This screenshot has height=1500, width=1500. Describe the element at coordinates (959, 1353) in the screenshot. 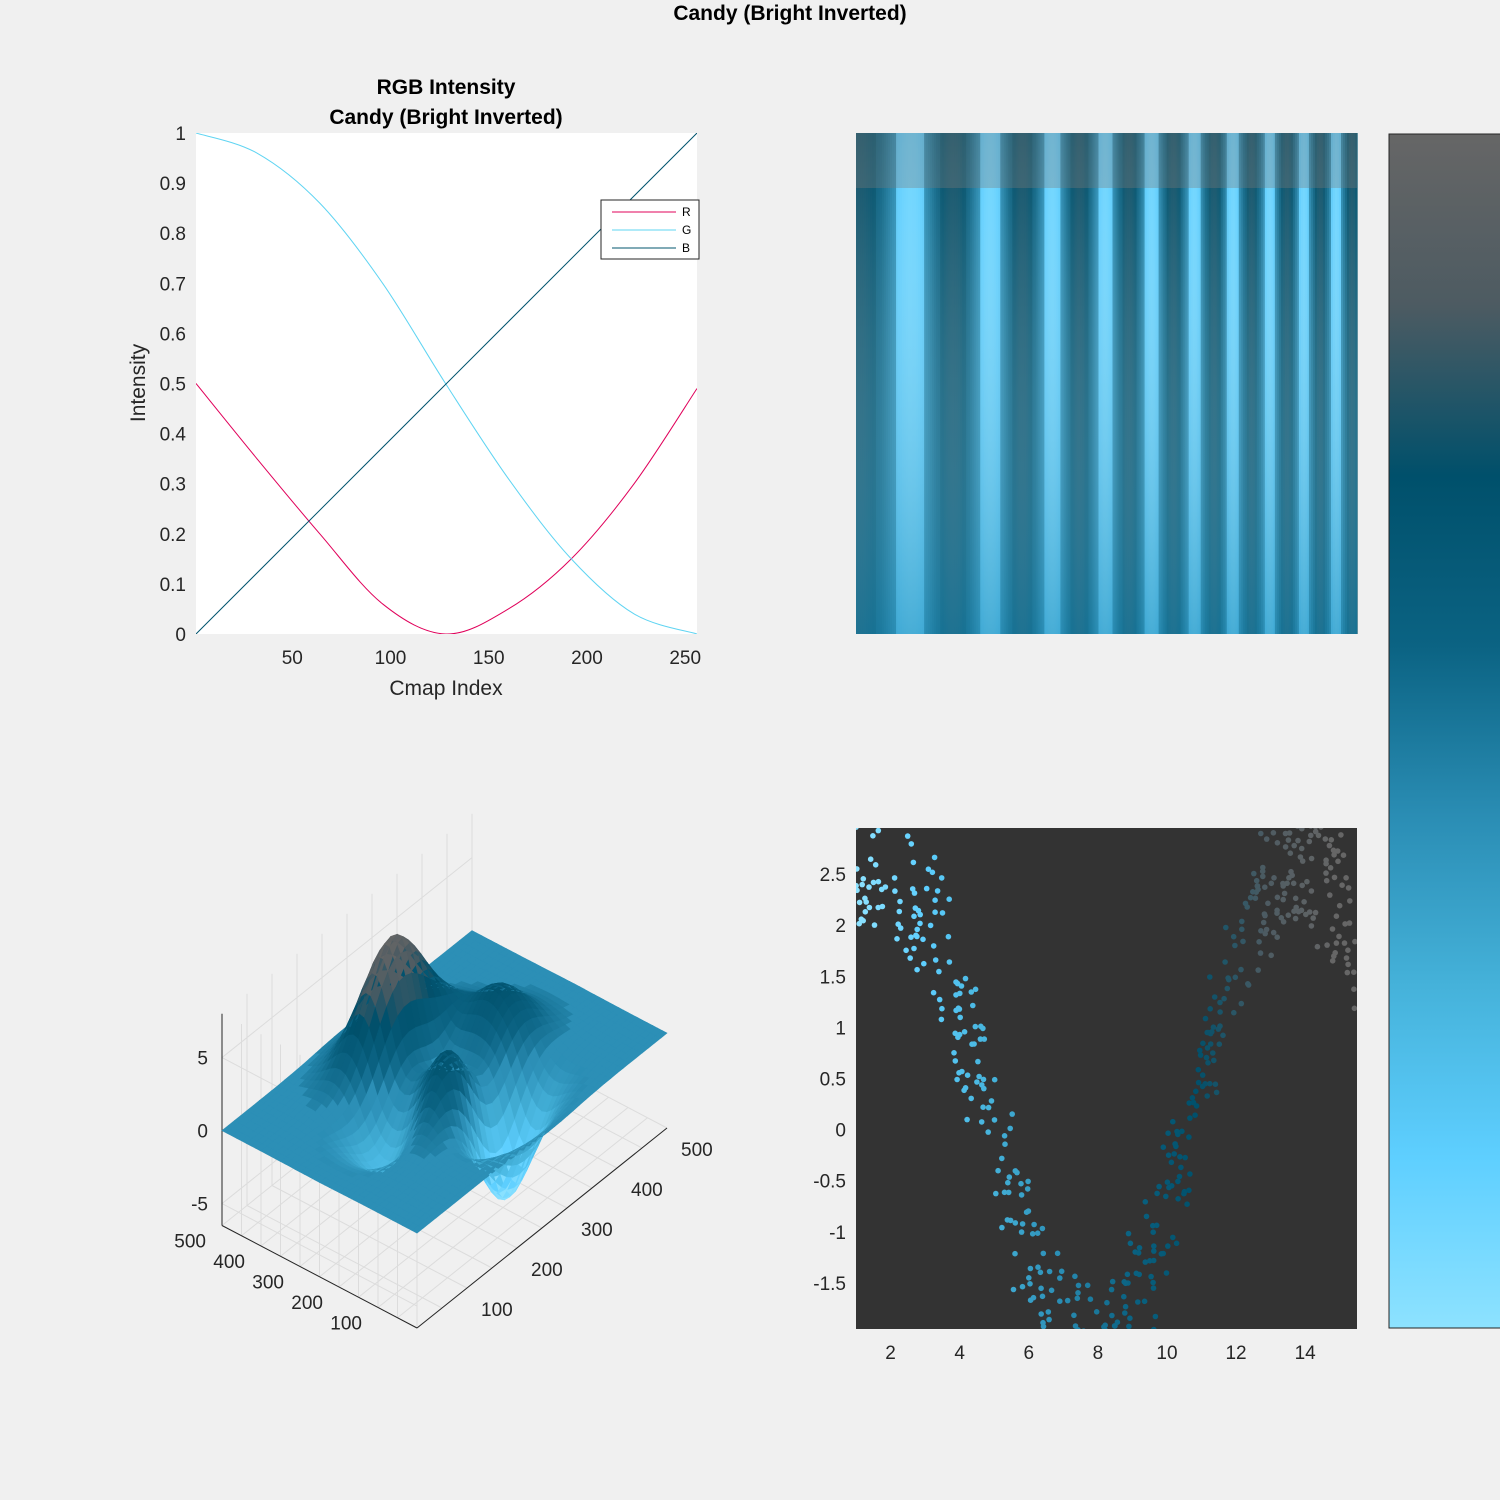

I see `scatter-xtick-label: 4` at that location.